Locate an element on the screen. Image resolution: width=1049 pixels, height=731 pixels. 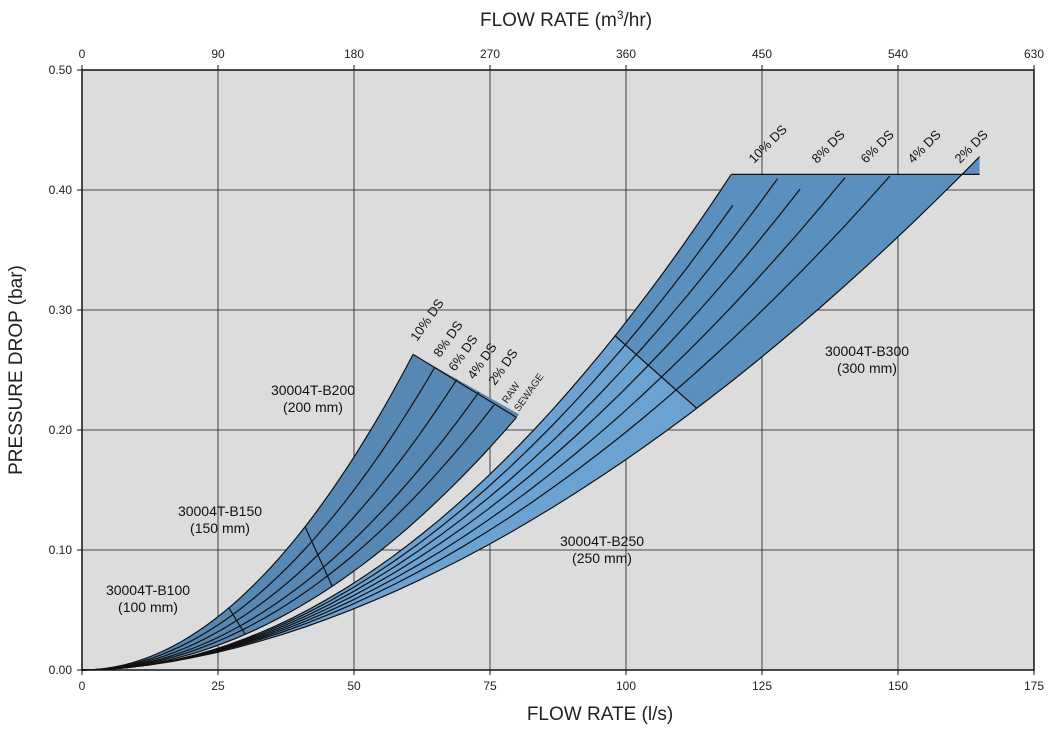
b200-label-name: 30004T-B200 is located at coordinates (313, 390).